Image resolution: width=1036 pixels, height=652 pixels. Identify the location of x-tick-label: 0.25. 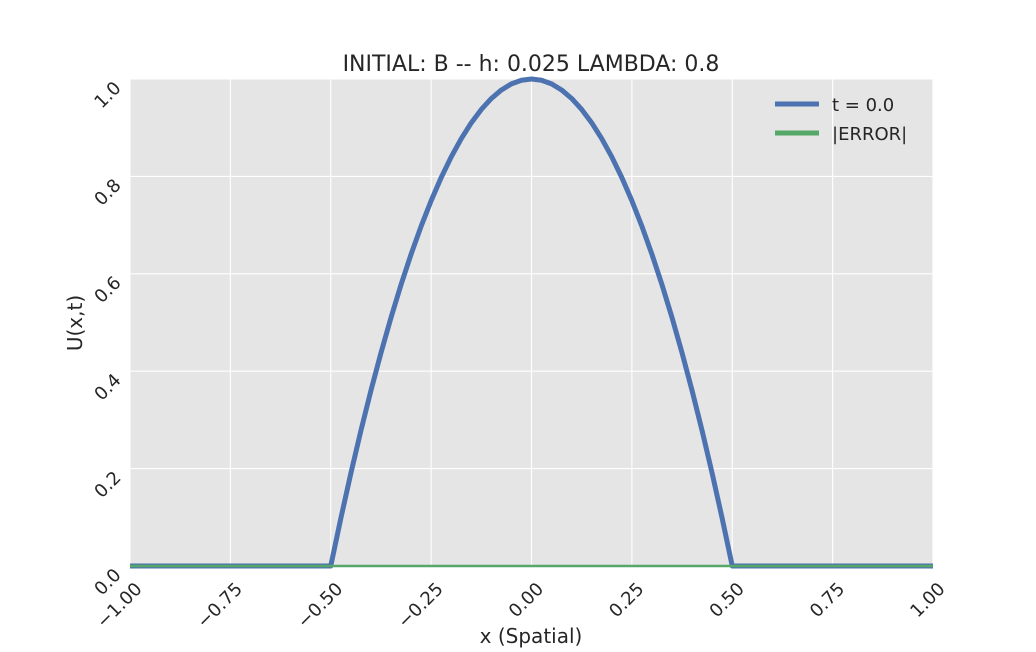
(626, 600).